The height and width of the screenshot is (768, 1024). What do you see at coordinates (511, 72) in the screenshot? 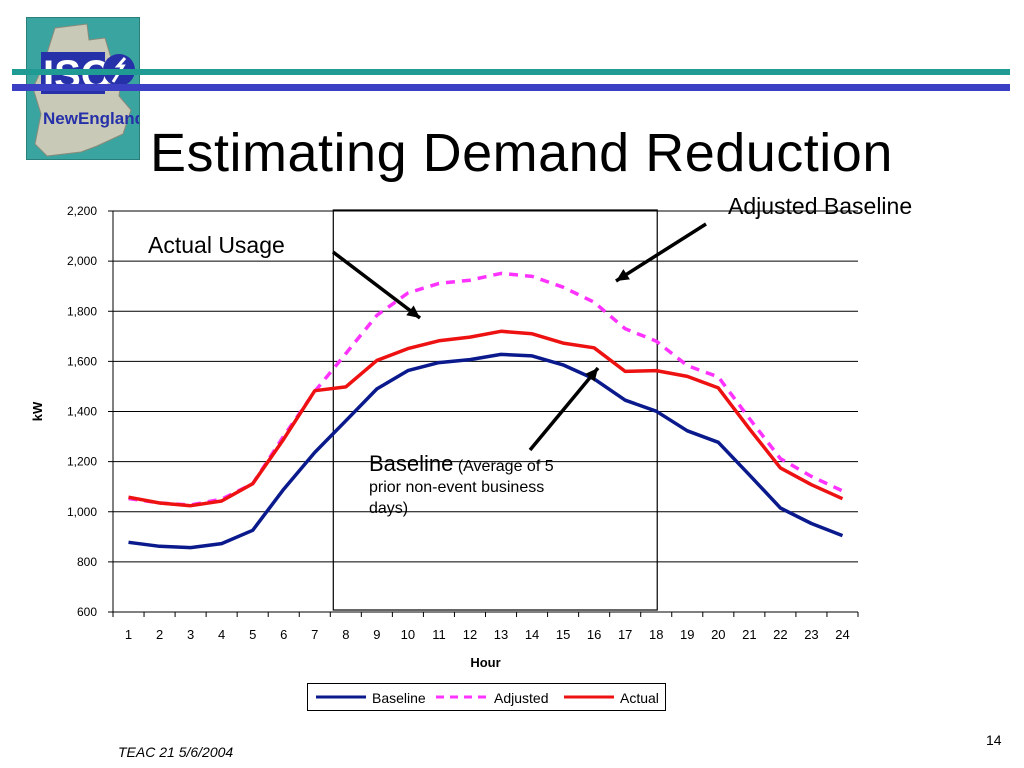
I see `header-stripe-teal` at bounding box center [511, 72].